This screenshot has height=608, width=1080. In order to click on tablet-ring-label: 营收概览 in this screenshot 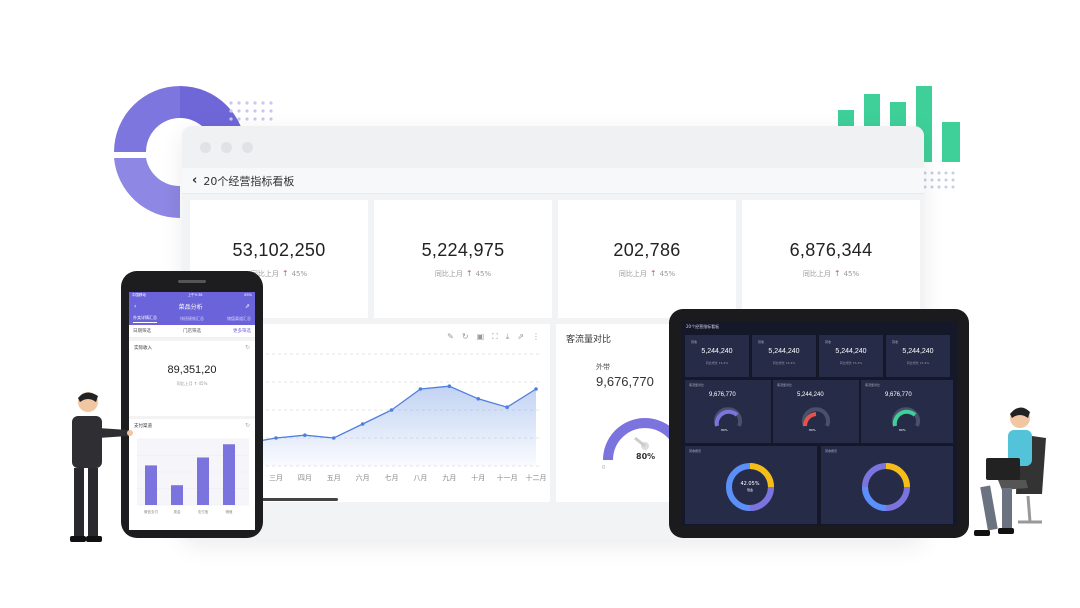, I will do `click(831, 451)`.